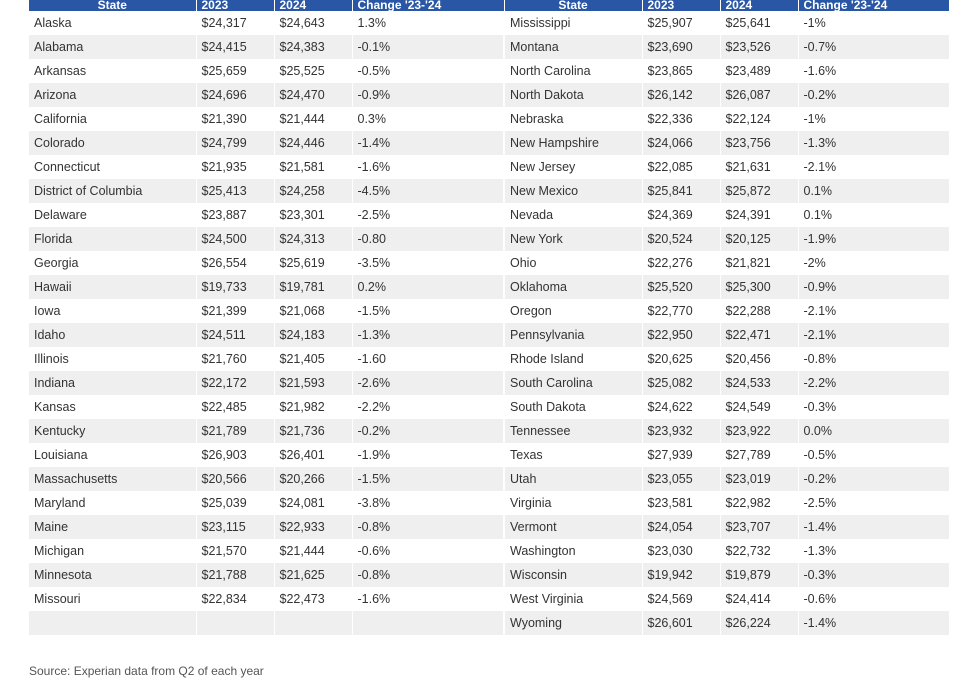 Image resolution: width=980 pixels, height=699 pixels. What do you see at coordinates (235, 71) in the screenshot?
I see `cell-y2023-left: $25,659` at bounding box center [235, 71].